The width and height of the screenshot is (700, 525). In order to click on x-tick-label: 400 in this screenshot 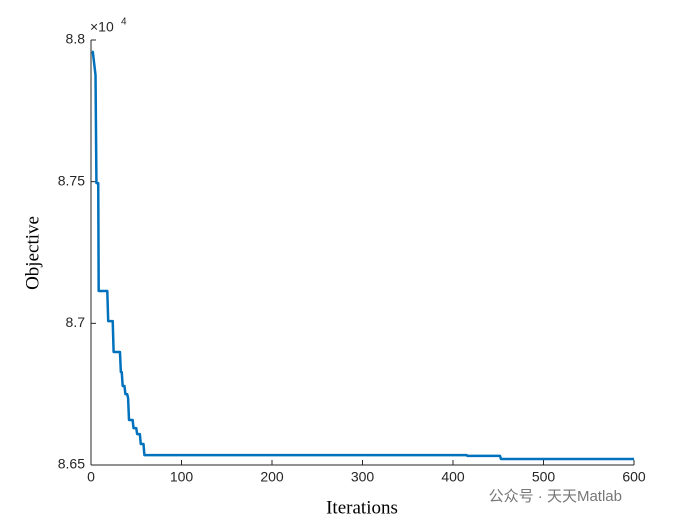, I will do `click(453, 477)`.